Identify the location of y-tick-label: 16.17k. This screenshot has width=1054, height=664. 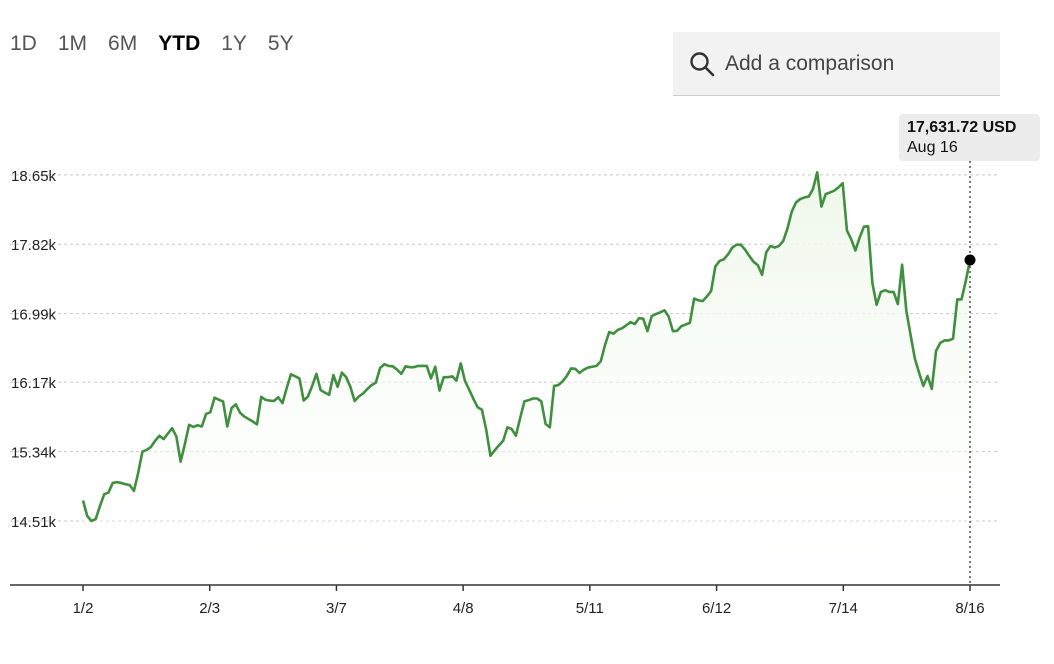
(34, 383).